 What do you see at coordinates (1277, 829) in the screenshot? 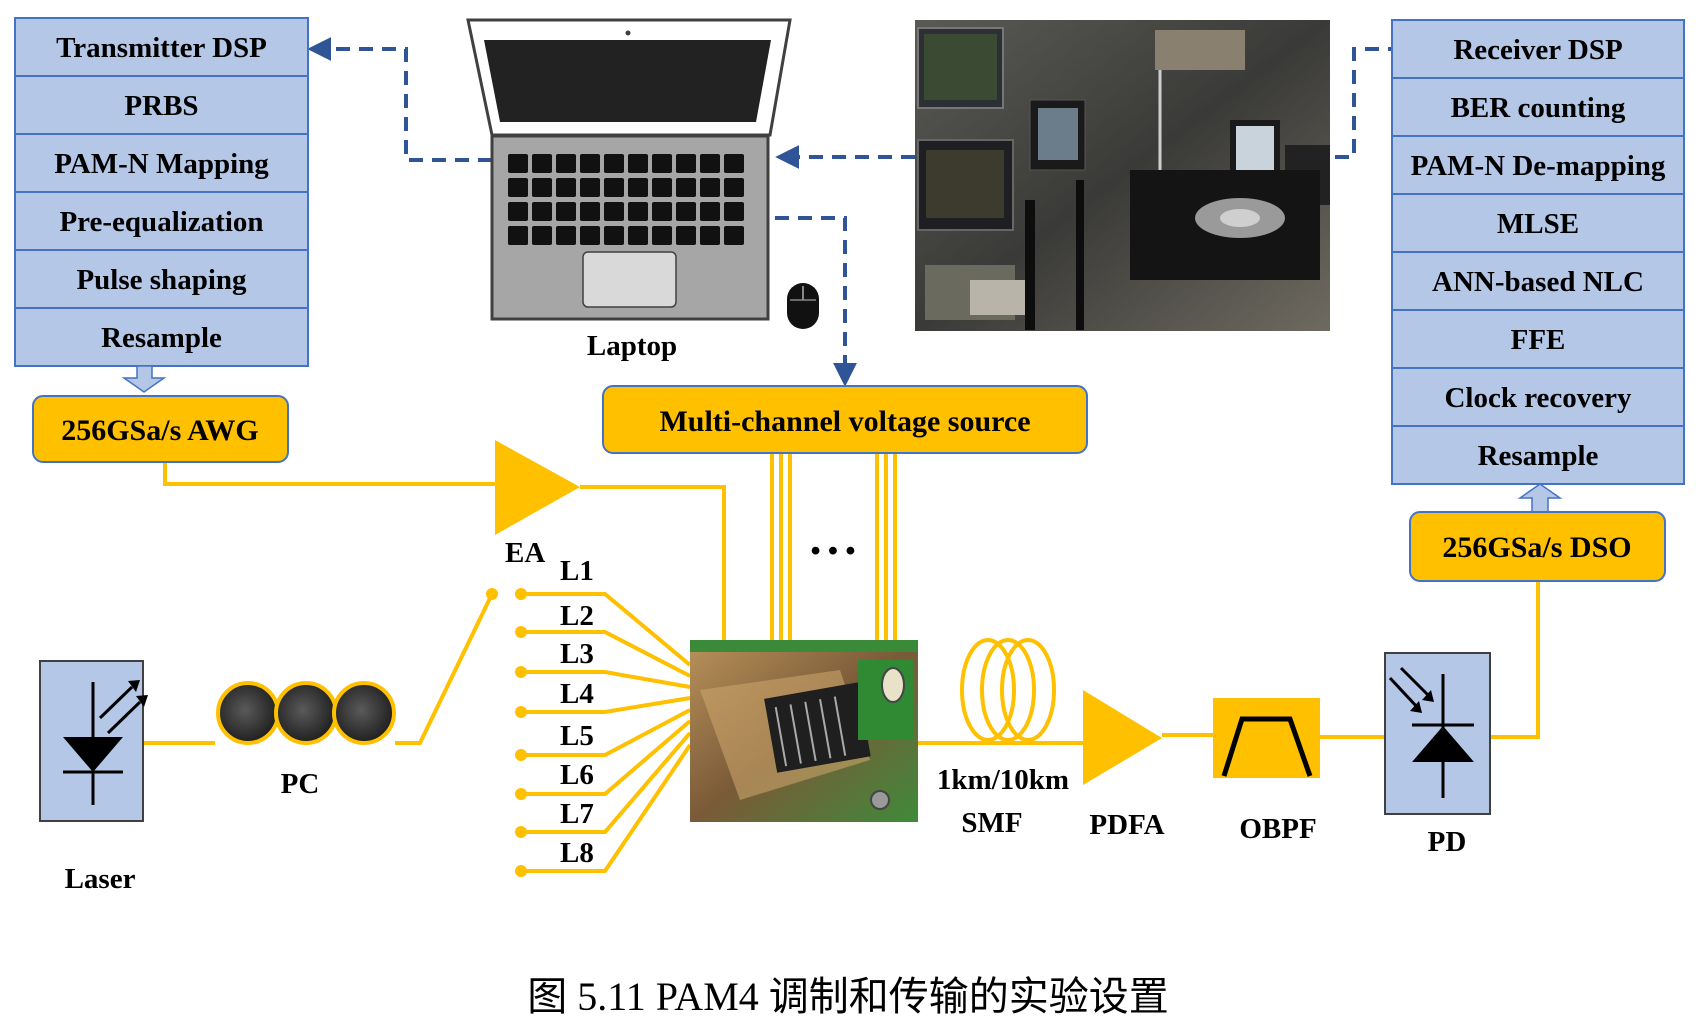
I see `obpf-label: OBPF` at bounding box center [1277, 829].